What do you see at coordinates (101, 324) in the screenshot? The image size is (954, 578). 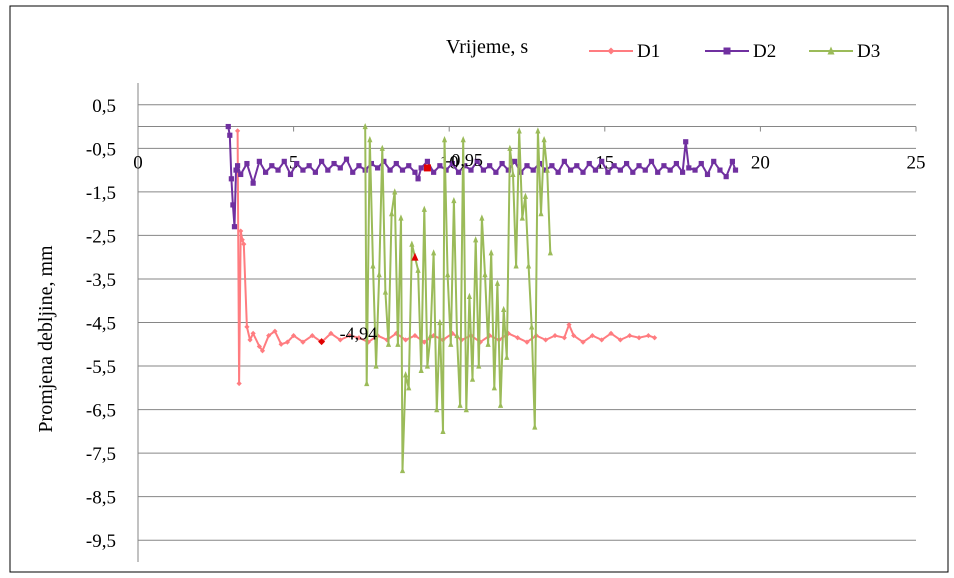 I see `y-tick-label: -4,5` at bounding box center [101, 324].